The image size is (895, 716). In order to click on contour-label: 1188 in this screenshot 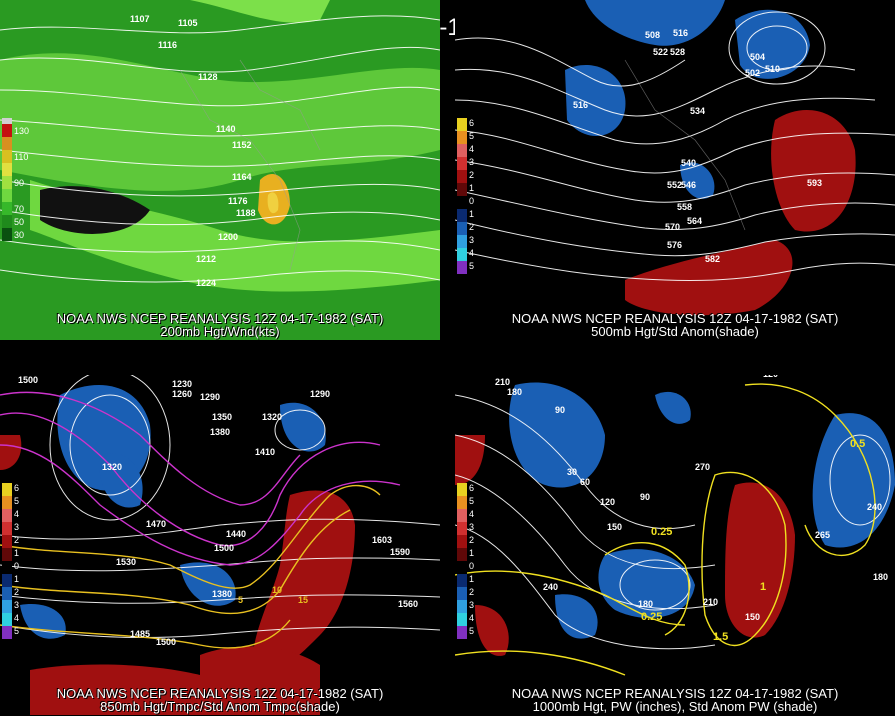, I will do `click(246, 213)`.